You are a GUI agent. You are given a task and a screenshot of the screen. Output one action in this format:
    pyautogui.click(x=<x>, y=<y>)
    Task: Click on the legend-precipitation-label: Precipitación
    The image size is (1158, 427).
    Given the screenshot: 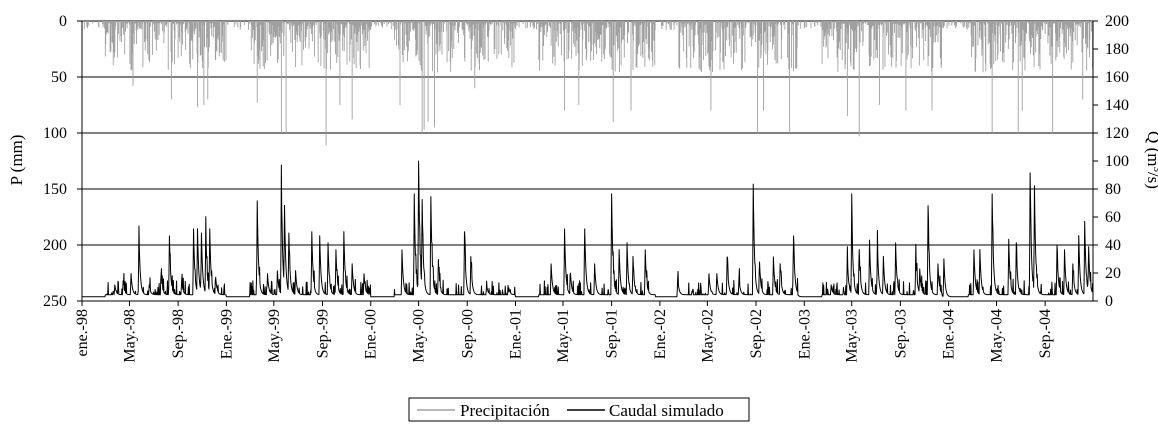 What is the action you would take?
    pyautogui.click(x=505, y=410)
    